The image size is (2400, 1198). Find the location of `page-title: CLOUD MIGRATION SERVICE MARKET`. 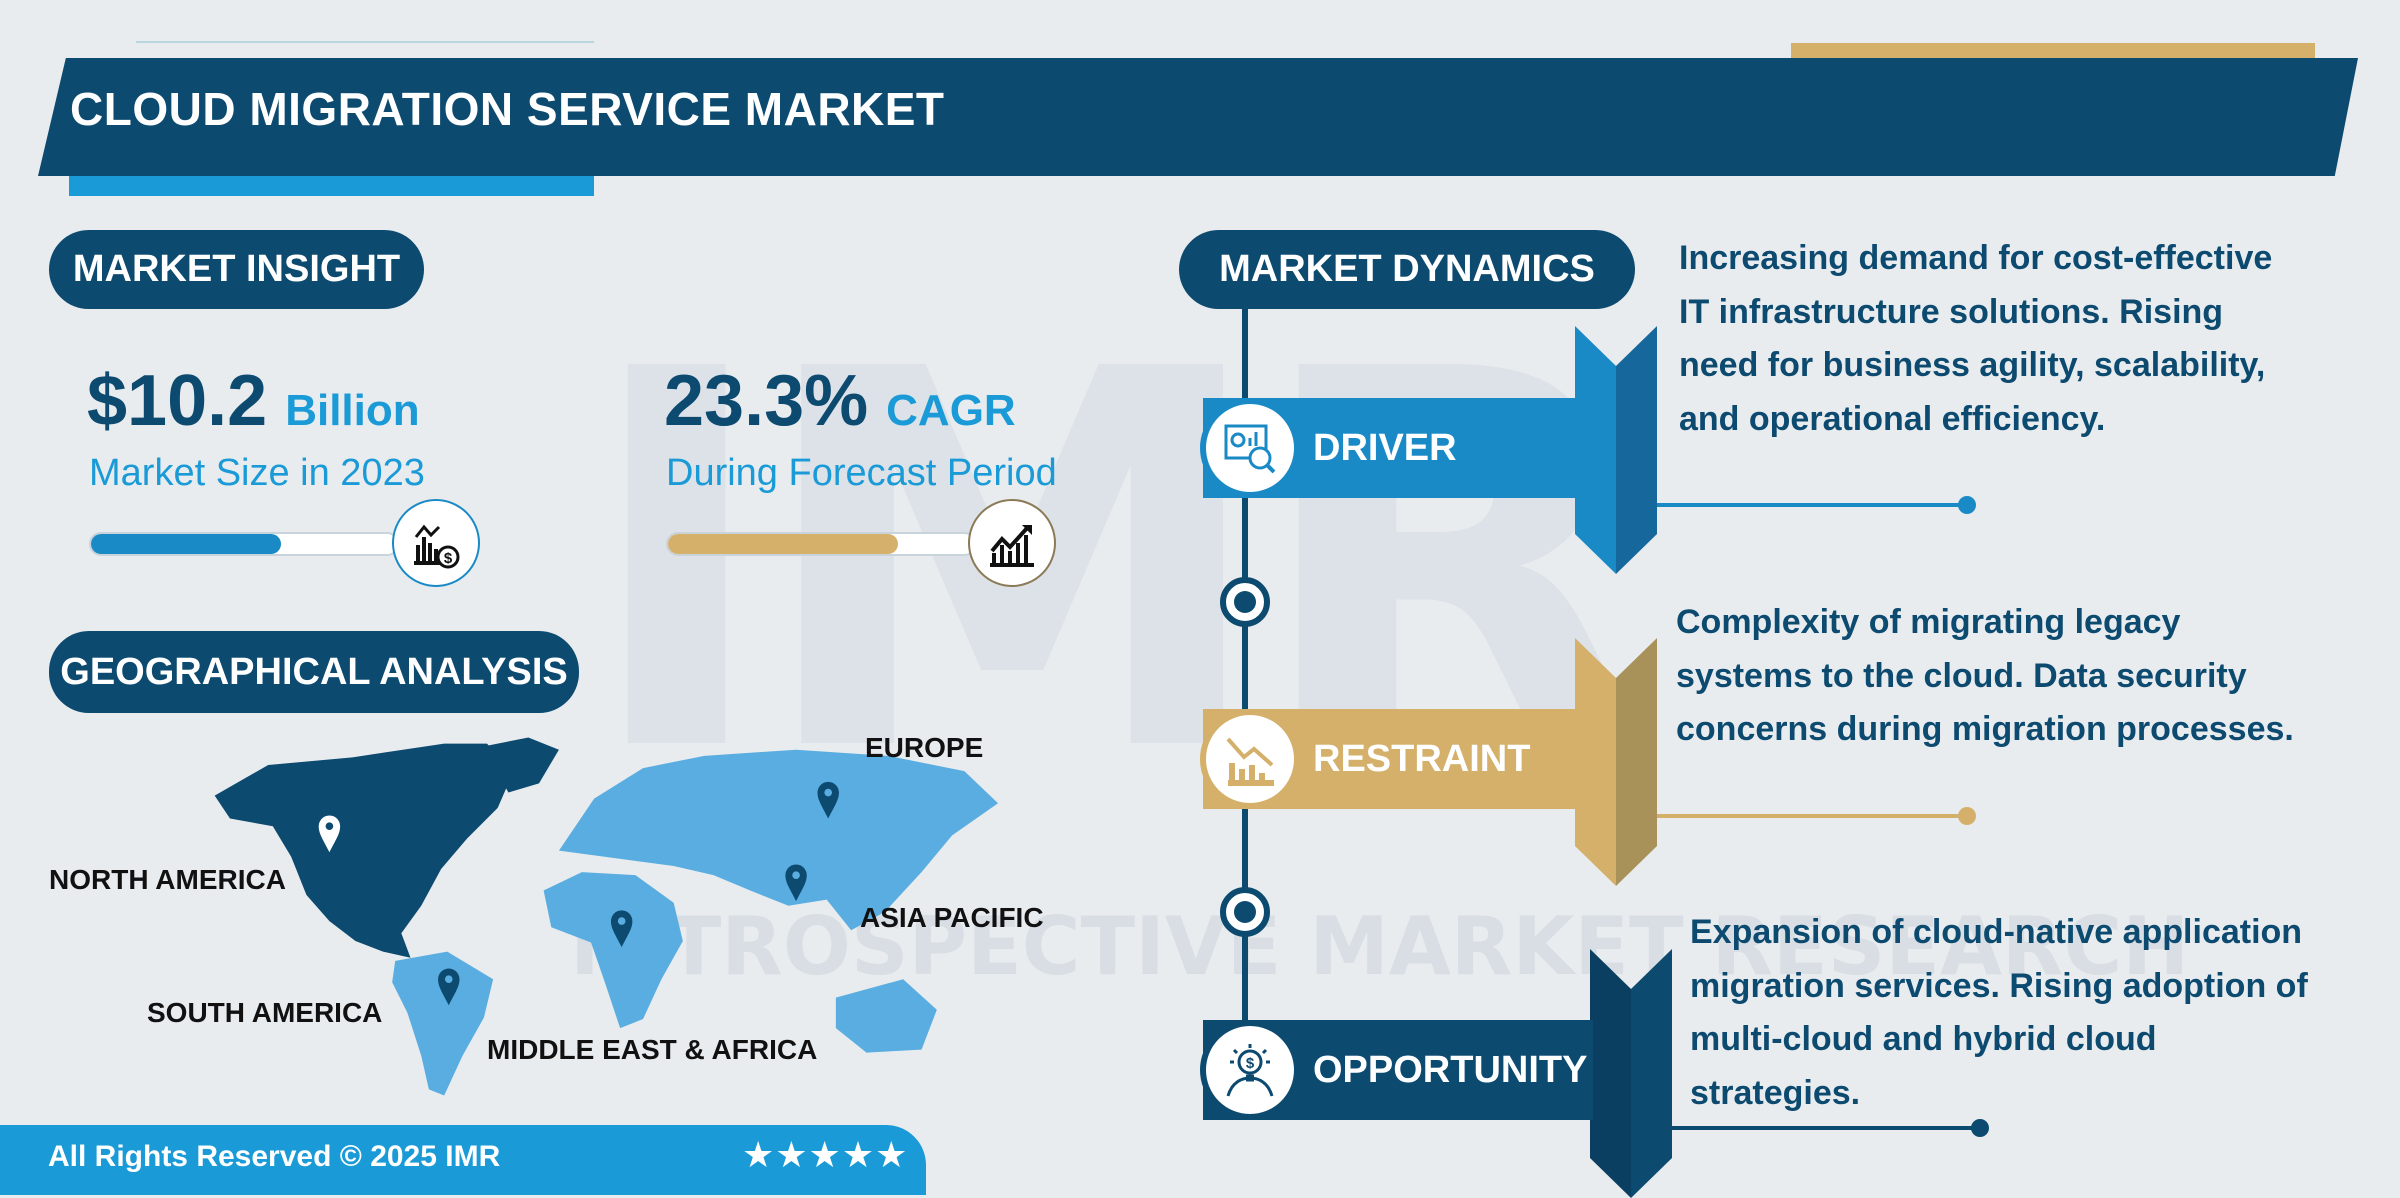

page-title: CLOUD MIGRATION SERVICE MARKET is located at coordinates (507, 109).